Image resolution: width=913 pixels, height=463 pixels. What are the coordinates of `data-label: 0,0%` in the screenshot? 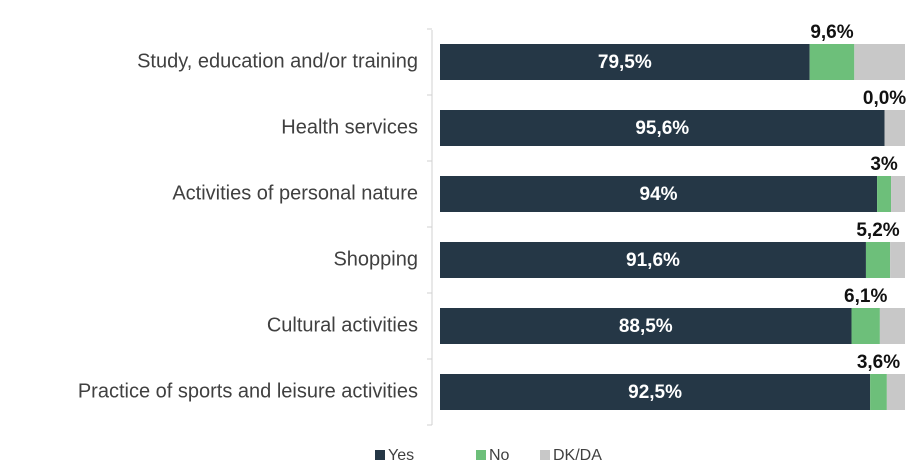 It's located at (884, 98).